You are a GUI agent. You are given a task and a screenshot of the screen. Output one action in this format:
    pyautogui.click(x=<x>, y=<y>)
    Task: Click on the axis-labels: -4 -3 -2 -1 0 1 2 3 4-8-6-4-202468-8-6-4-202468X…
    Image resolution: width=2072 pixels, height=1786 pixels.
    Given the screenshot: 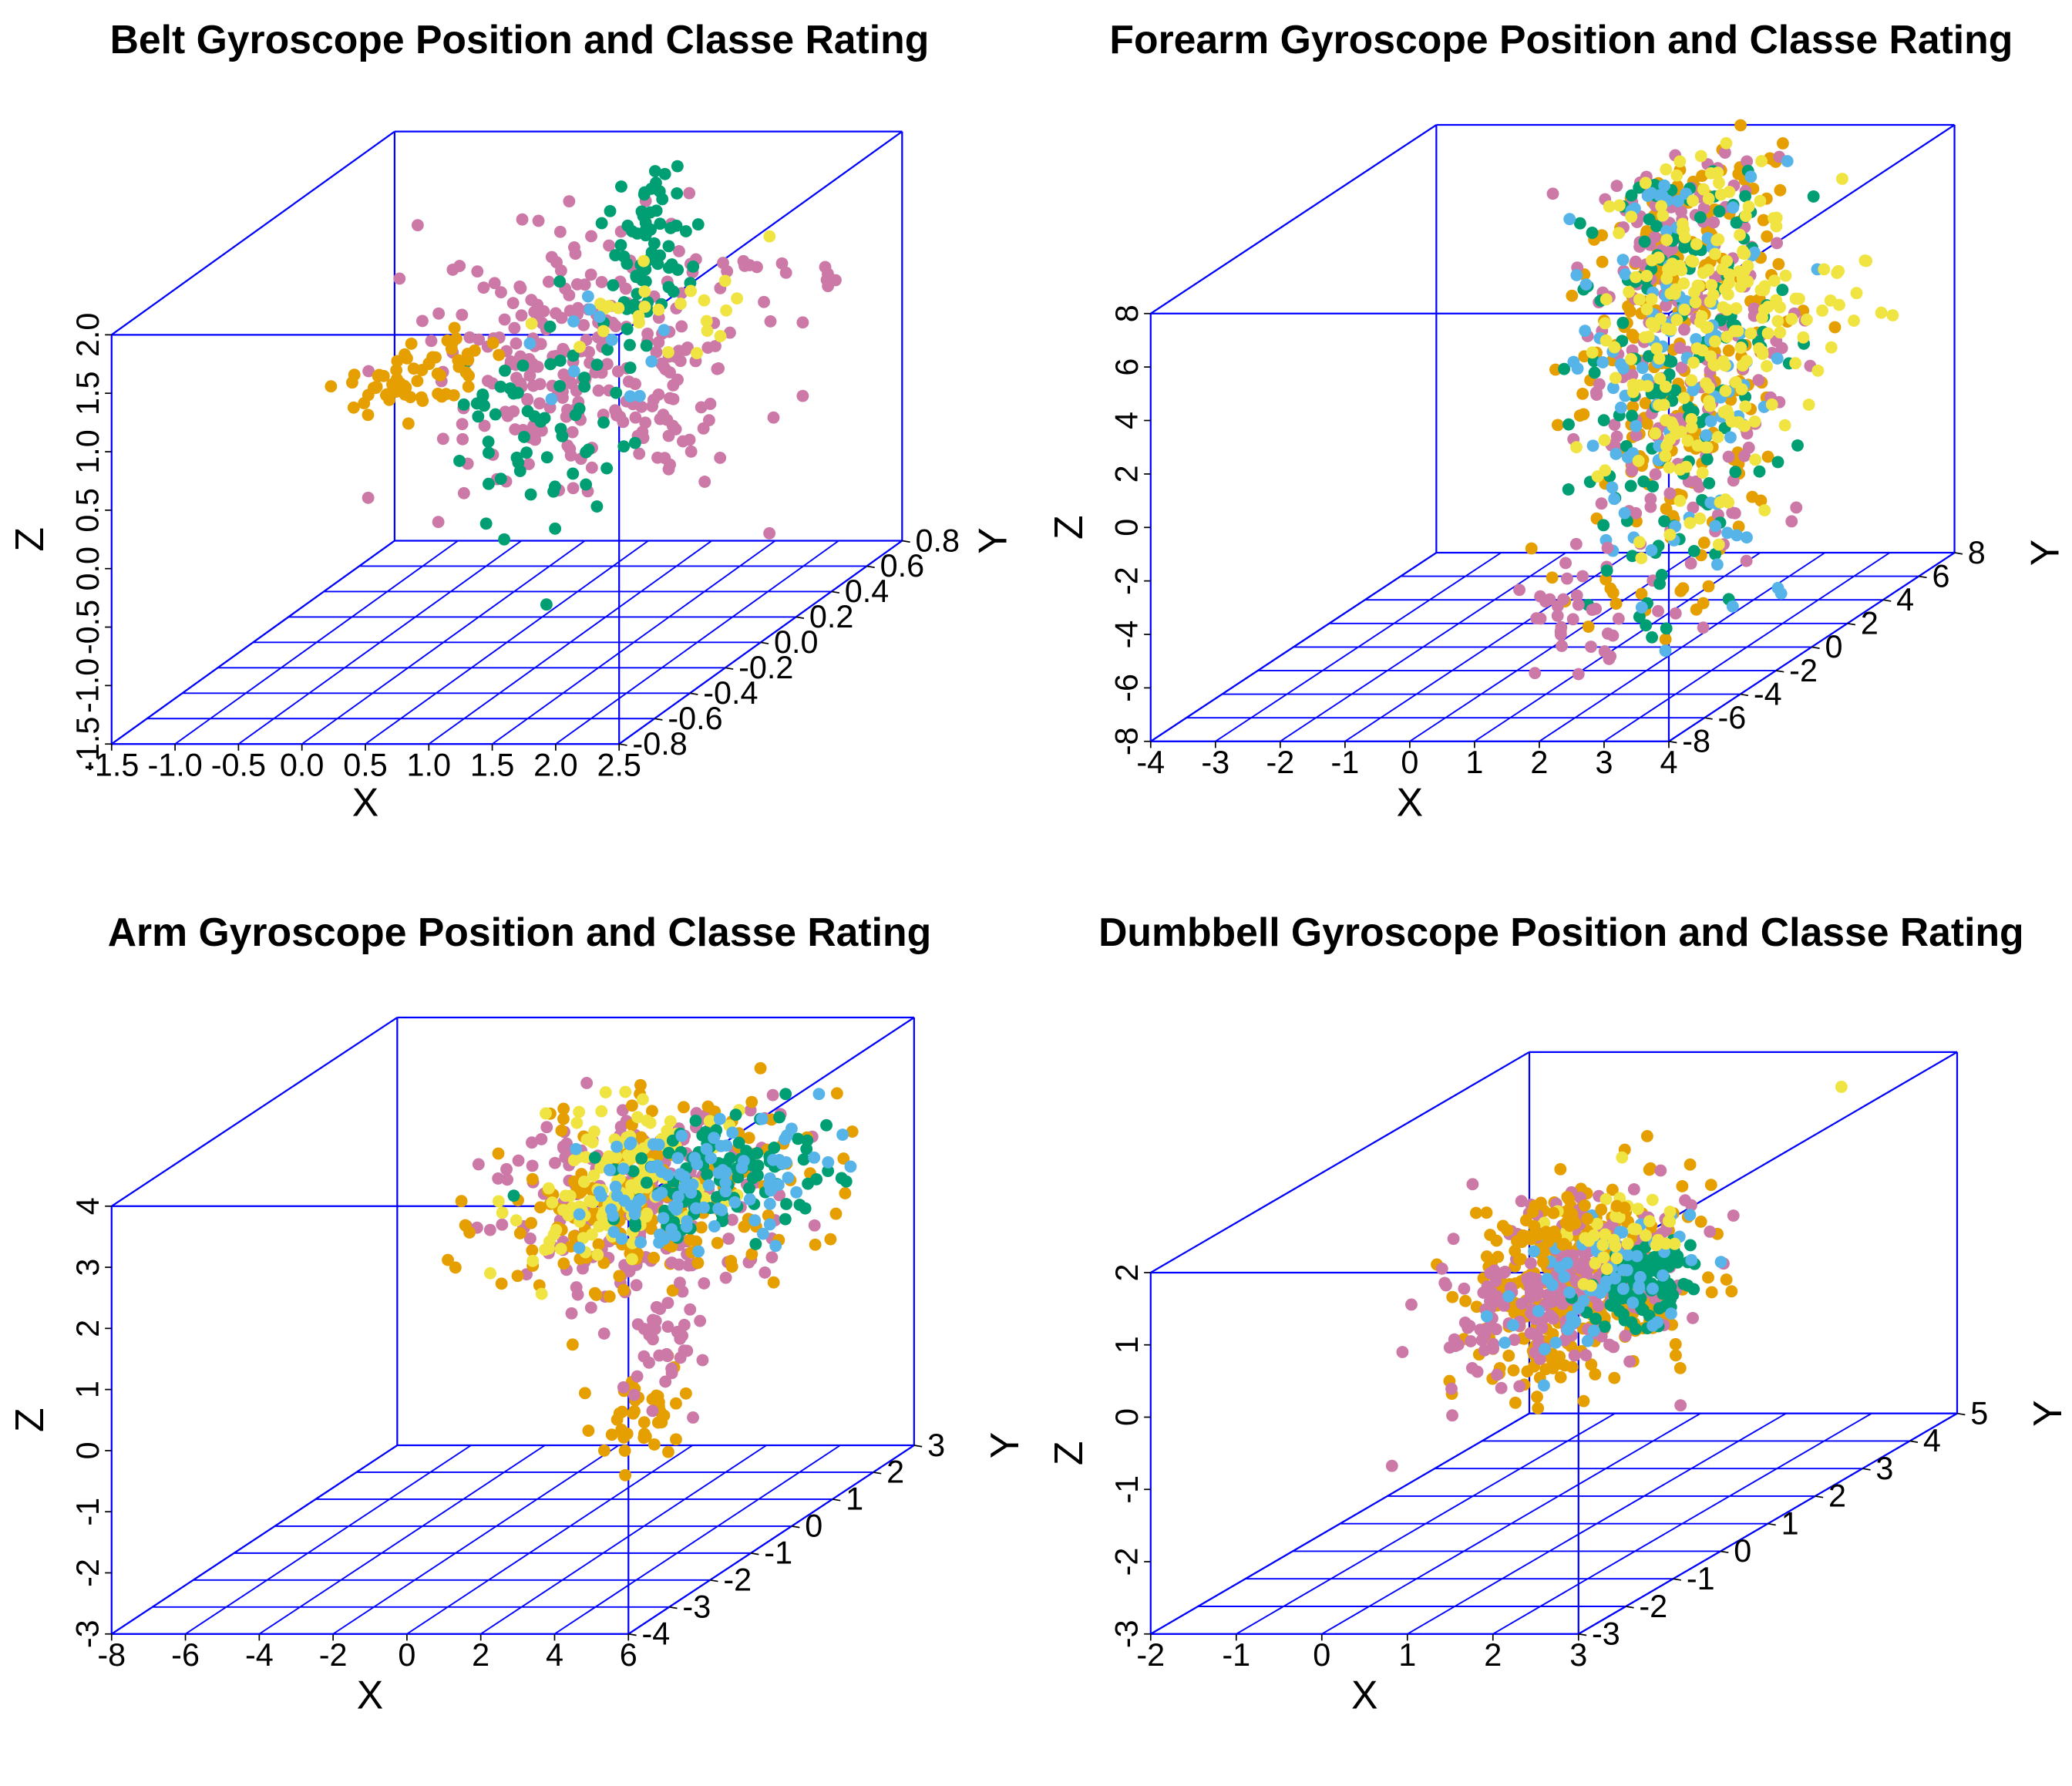 What is the action you would take?
    pyautogui.click(x=1557, y=564)
    